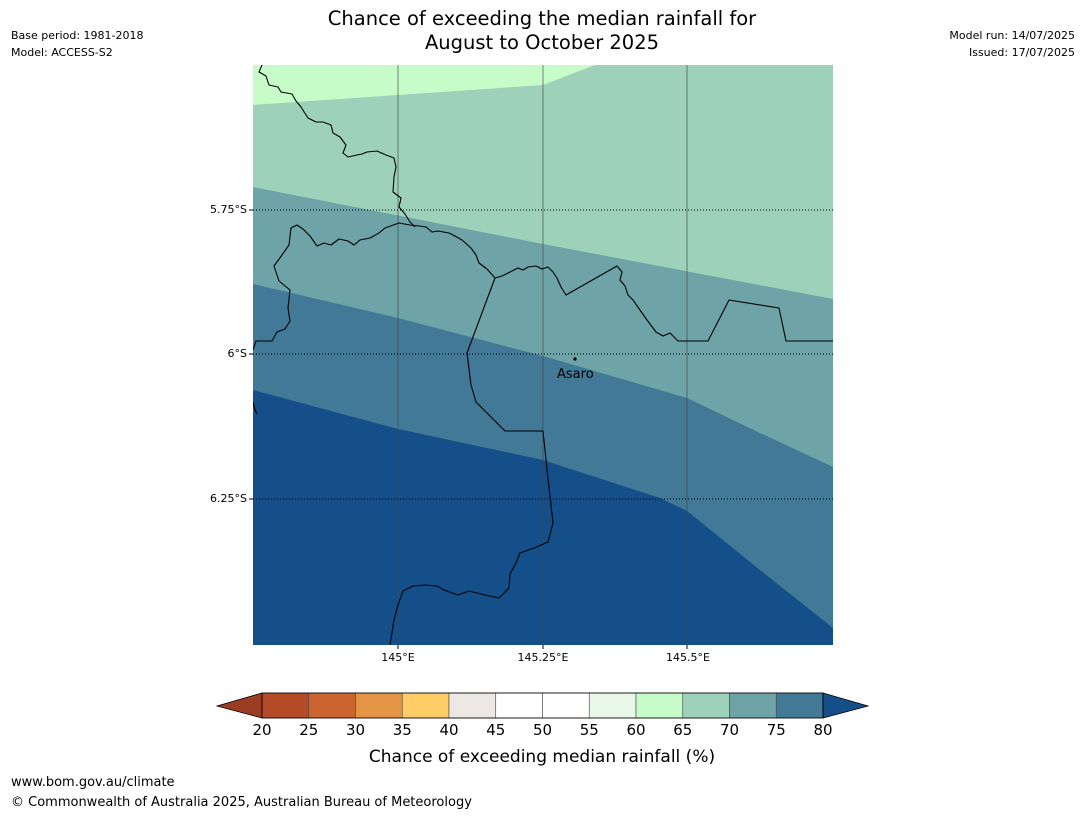 Image resolution: width=1085 pixels, height=816 pixels. Describe the element at coordinates (1012, 35) in the screenshot. I see `model-run: Model run: 14/07/2025` at that location.